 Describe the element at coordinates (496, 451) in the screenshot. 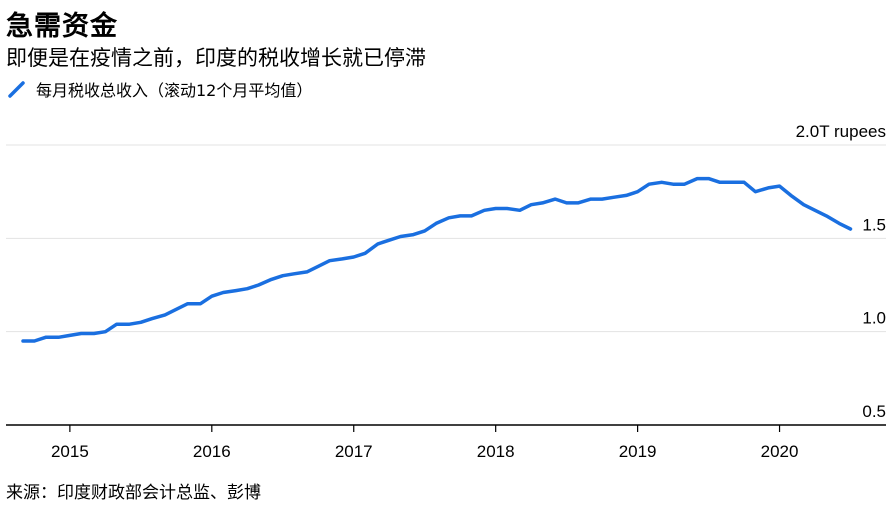

I see `x-tick-label: 2018` at that location.